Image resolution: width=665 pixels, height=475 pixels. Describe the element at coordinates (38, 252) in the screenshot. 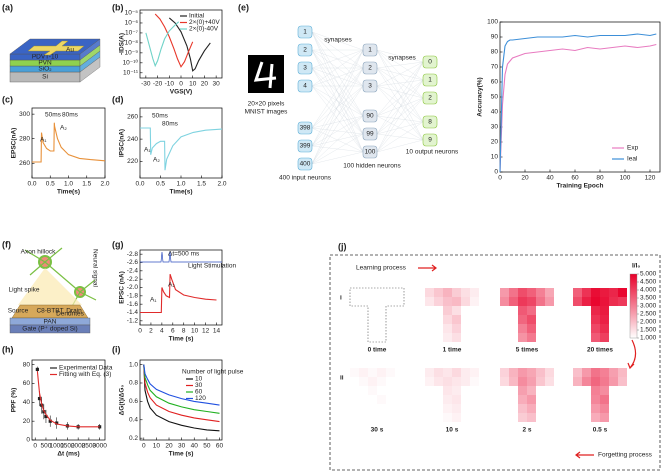

I see `diagram-label: Axon hillock` at that location.